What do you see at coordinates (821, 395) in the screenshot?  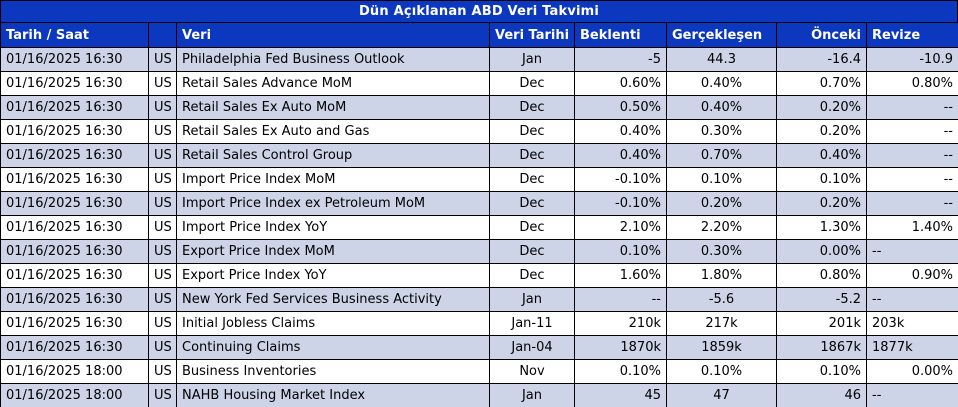 I see `cell-previous: 46` at bounding box center [821, 395].